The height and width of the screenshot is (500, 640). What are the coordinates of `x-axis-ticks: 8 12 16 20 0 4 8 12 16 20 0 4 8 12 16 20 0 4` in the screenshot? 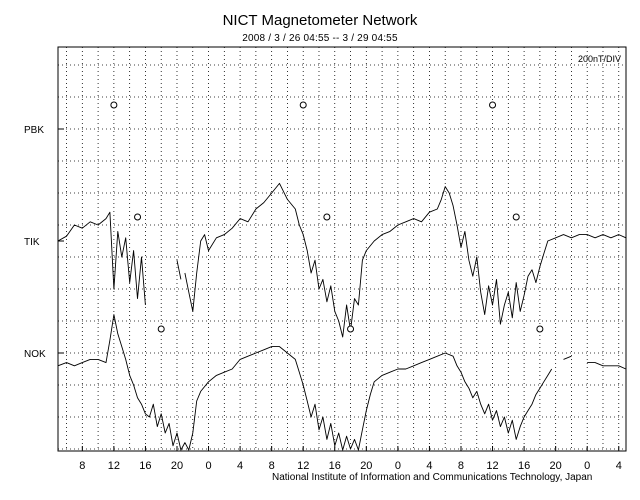 It's located at (350, 459).